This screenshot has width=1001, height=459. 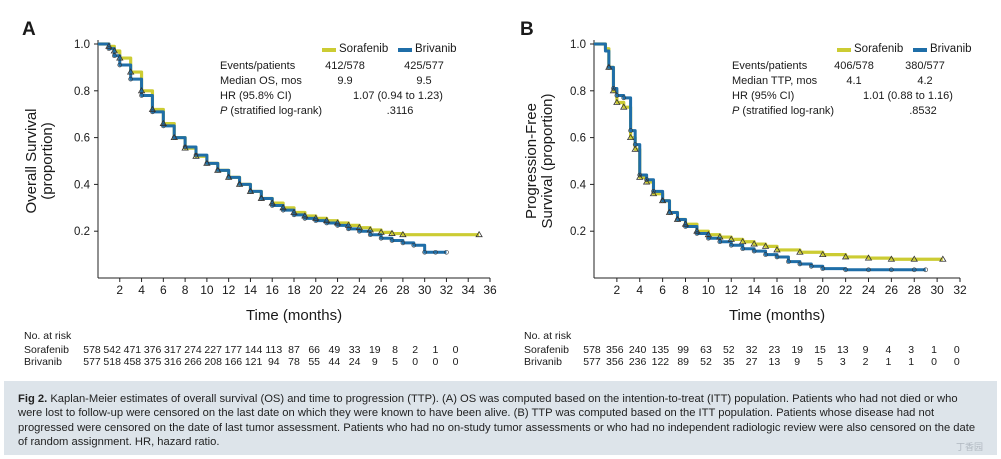 I want to click on stats-p-value: .3116, so click(x=400, y=111).